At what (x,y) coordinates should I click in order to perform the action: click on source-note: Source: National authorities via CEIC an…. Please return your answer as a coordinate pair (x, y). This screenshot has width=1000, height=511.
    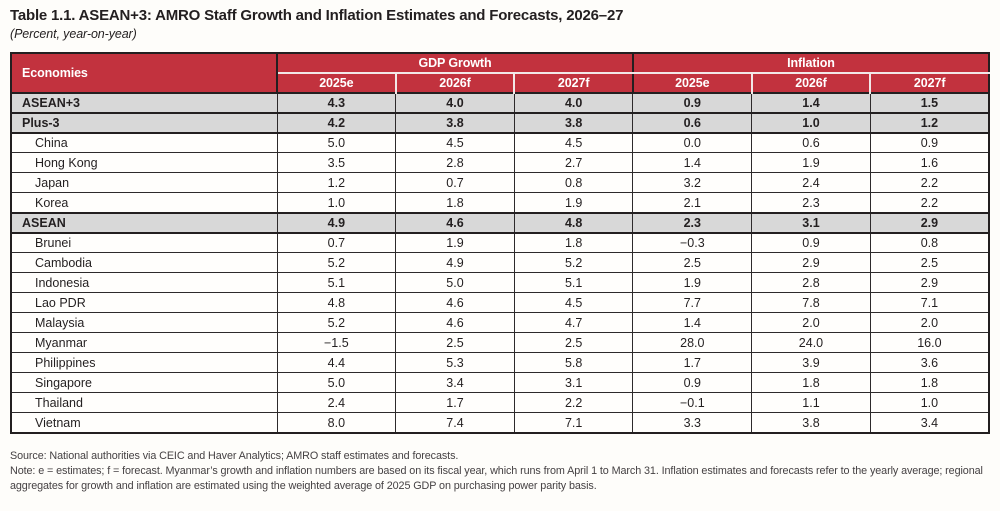
    Looking at the image, I should click on (234, 455).